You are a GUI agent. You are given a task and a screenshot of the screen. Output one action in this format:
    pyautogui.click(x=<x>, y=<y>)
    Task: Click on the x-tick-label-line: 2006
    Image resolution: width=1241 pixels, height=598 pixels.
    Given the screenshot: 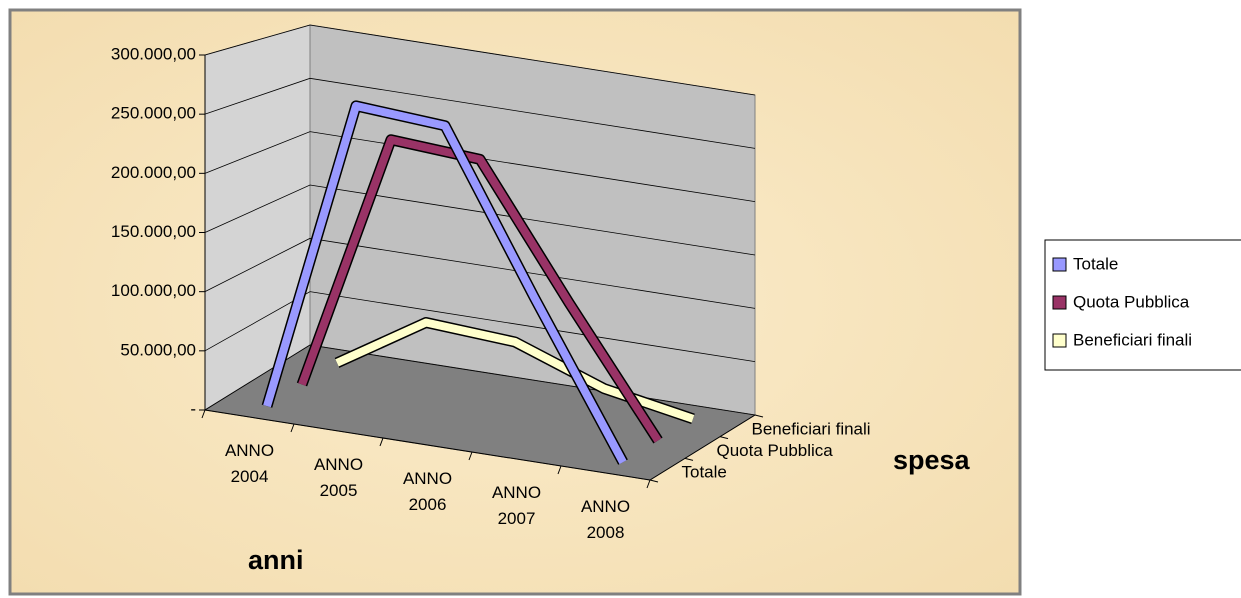 What is the action you would take?
    pyautogui.click(x=428, y=504)
    